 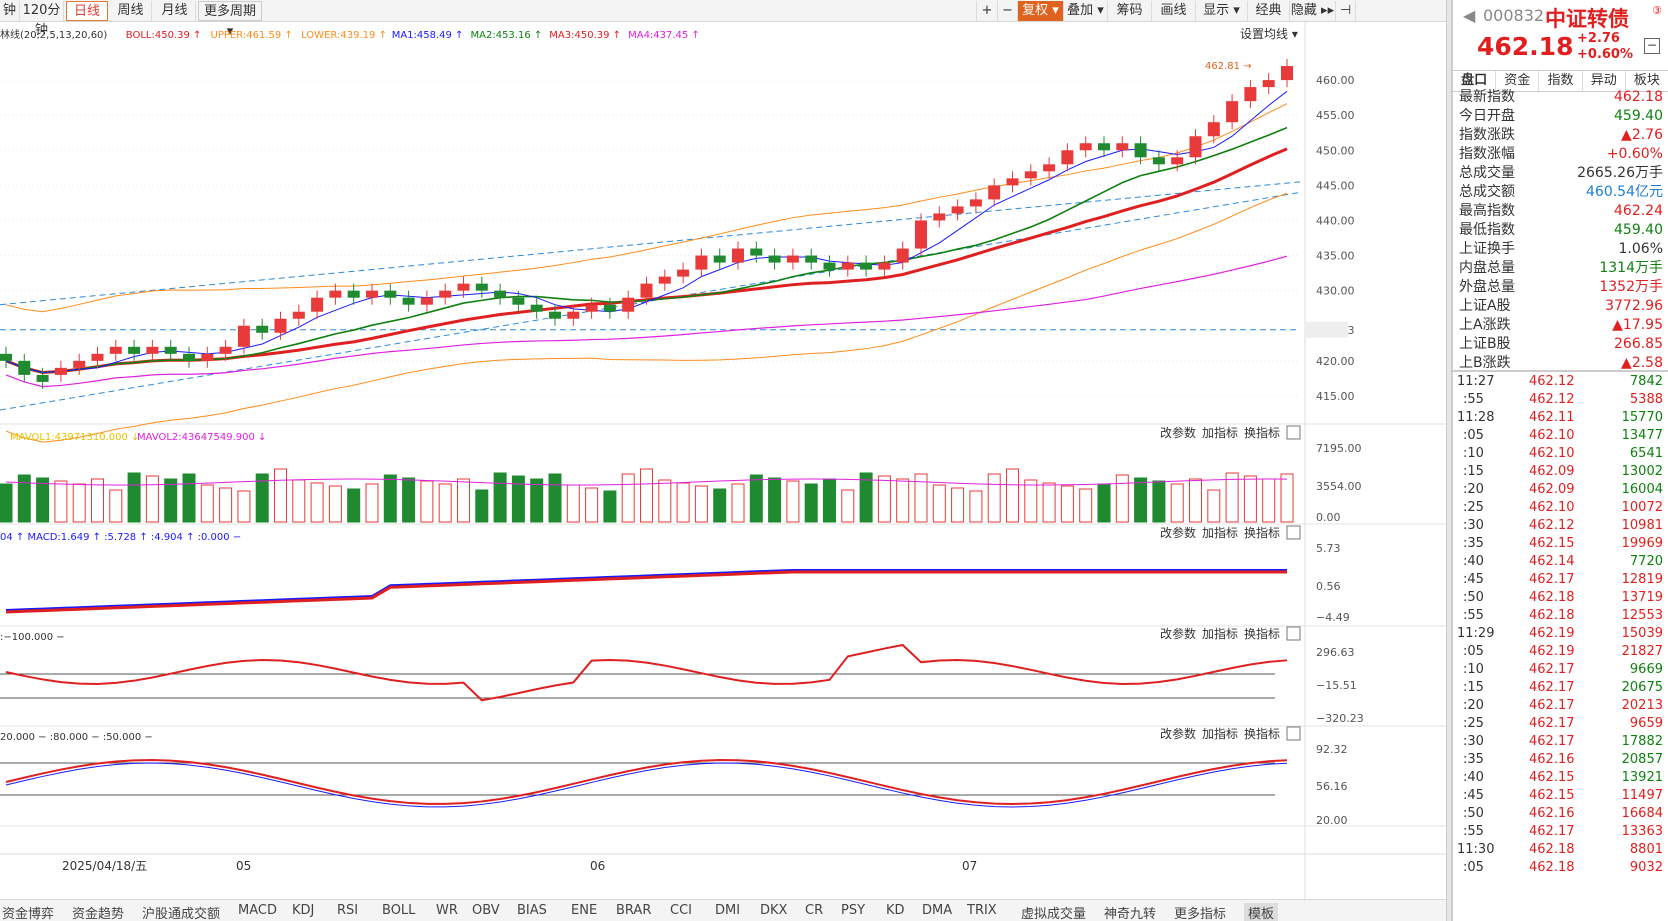 I want to click on last-price: 462.18, so click(x=1525, y=46).